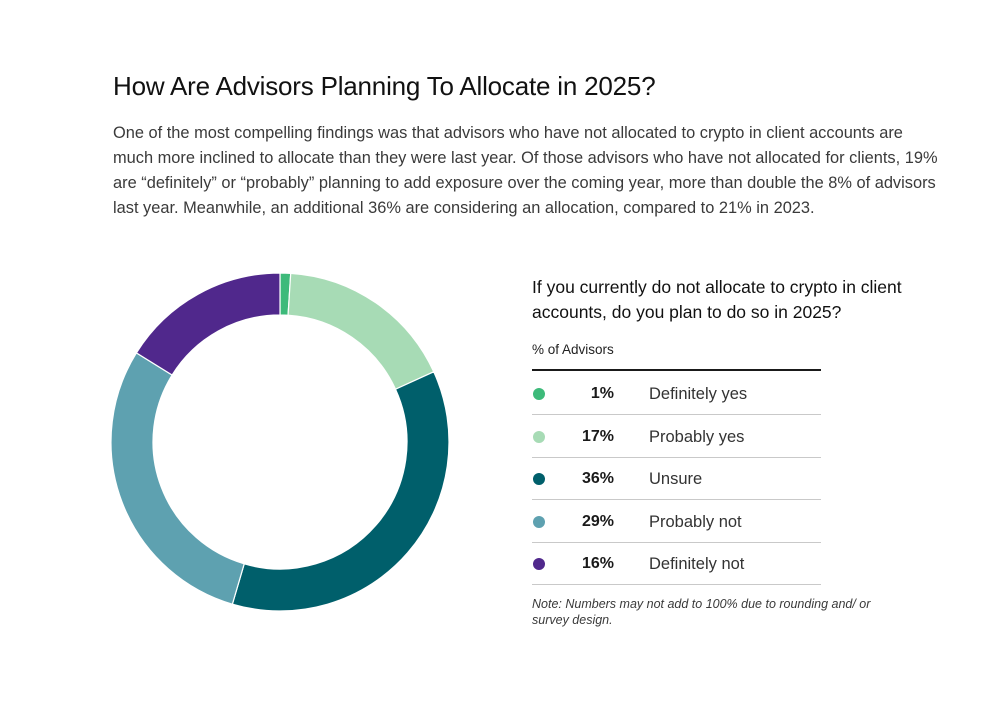 Image resolution: width=1006 pixels, height=718 pixels. Describe the element at coordinates (695, 521) in the screenshot. I see `legend-label: Probably not` at that location.